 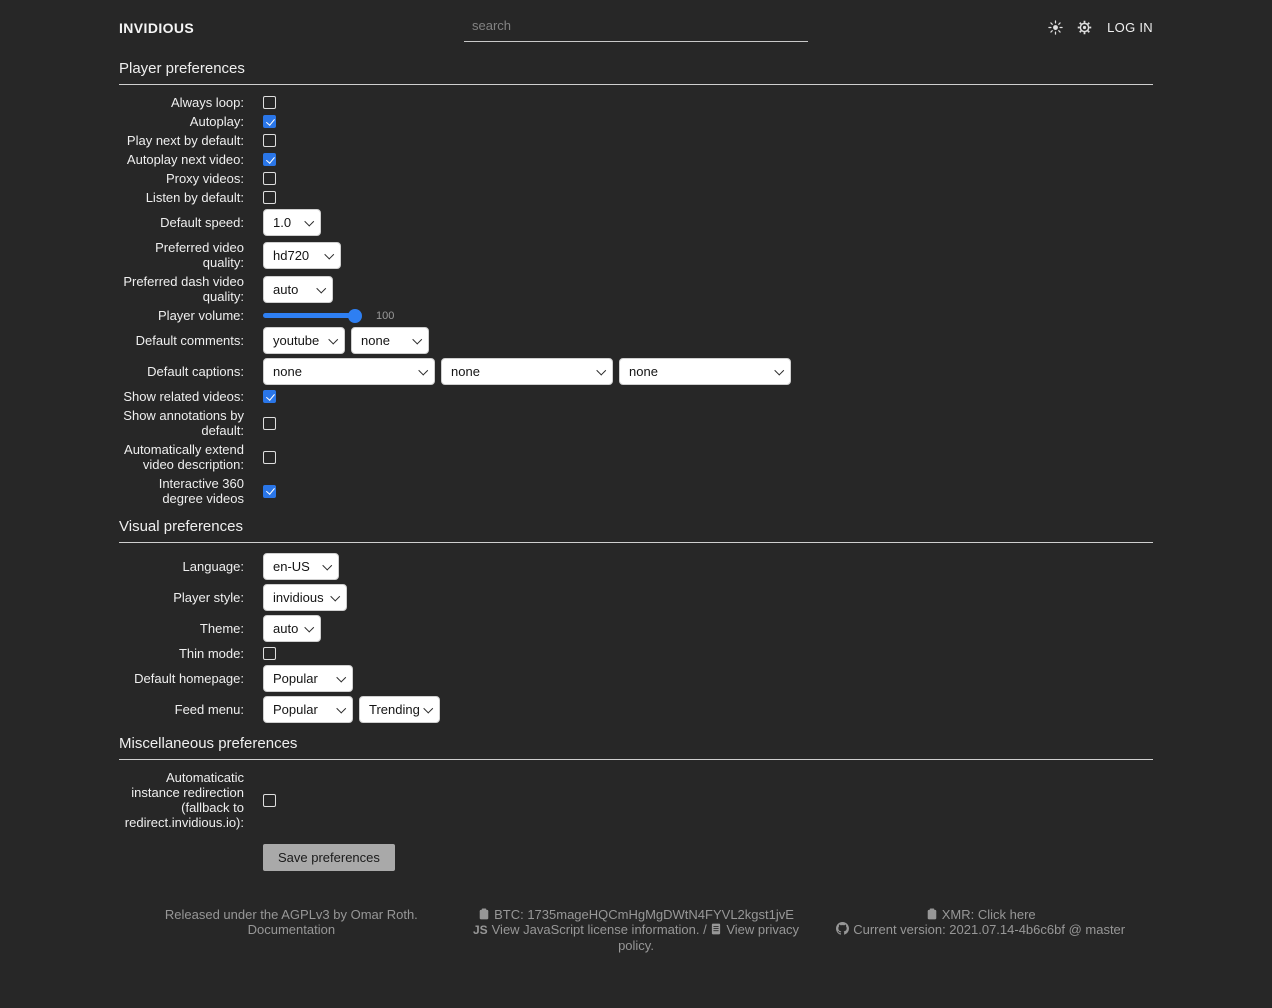 I want to click on related-videos-checkbox, so click(x=269, y=396).